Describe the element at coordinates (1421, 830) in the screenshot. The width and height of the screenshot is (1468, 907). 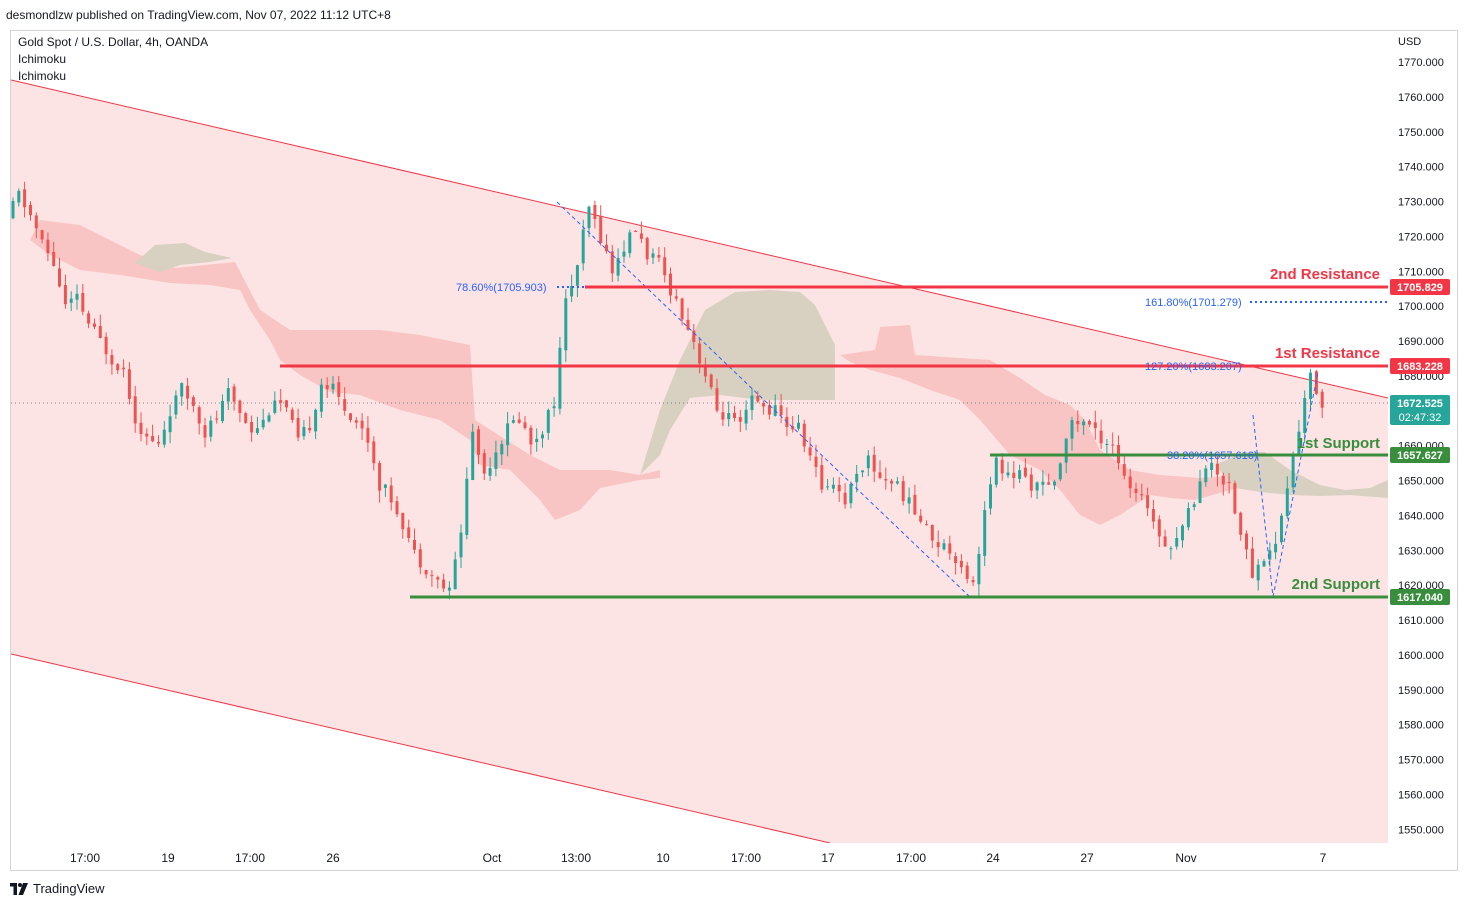
I see `y-tick-label: 1550.000` at that location.